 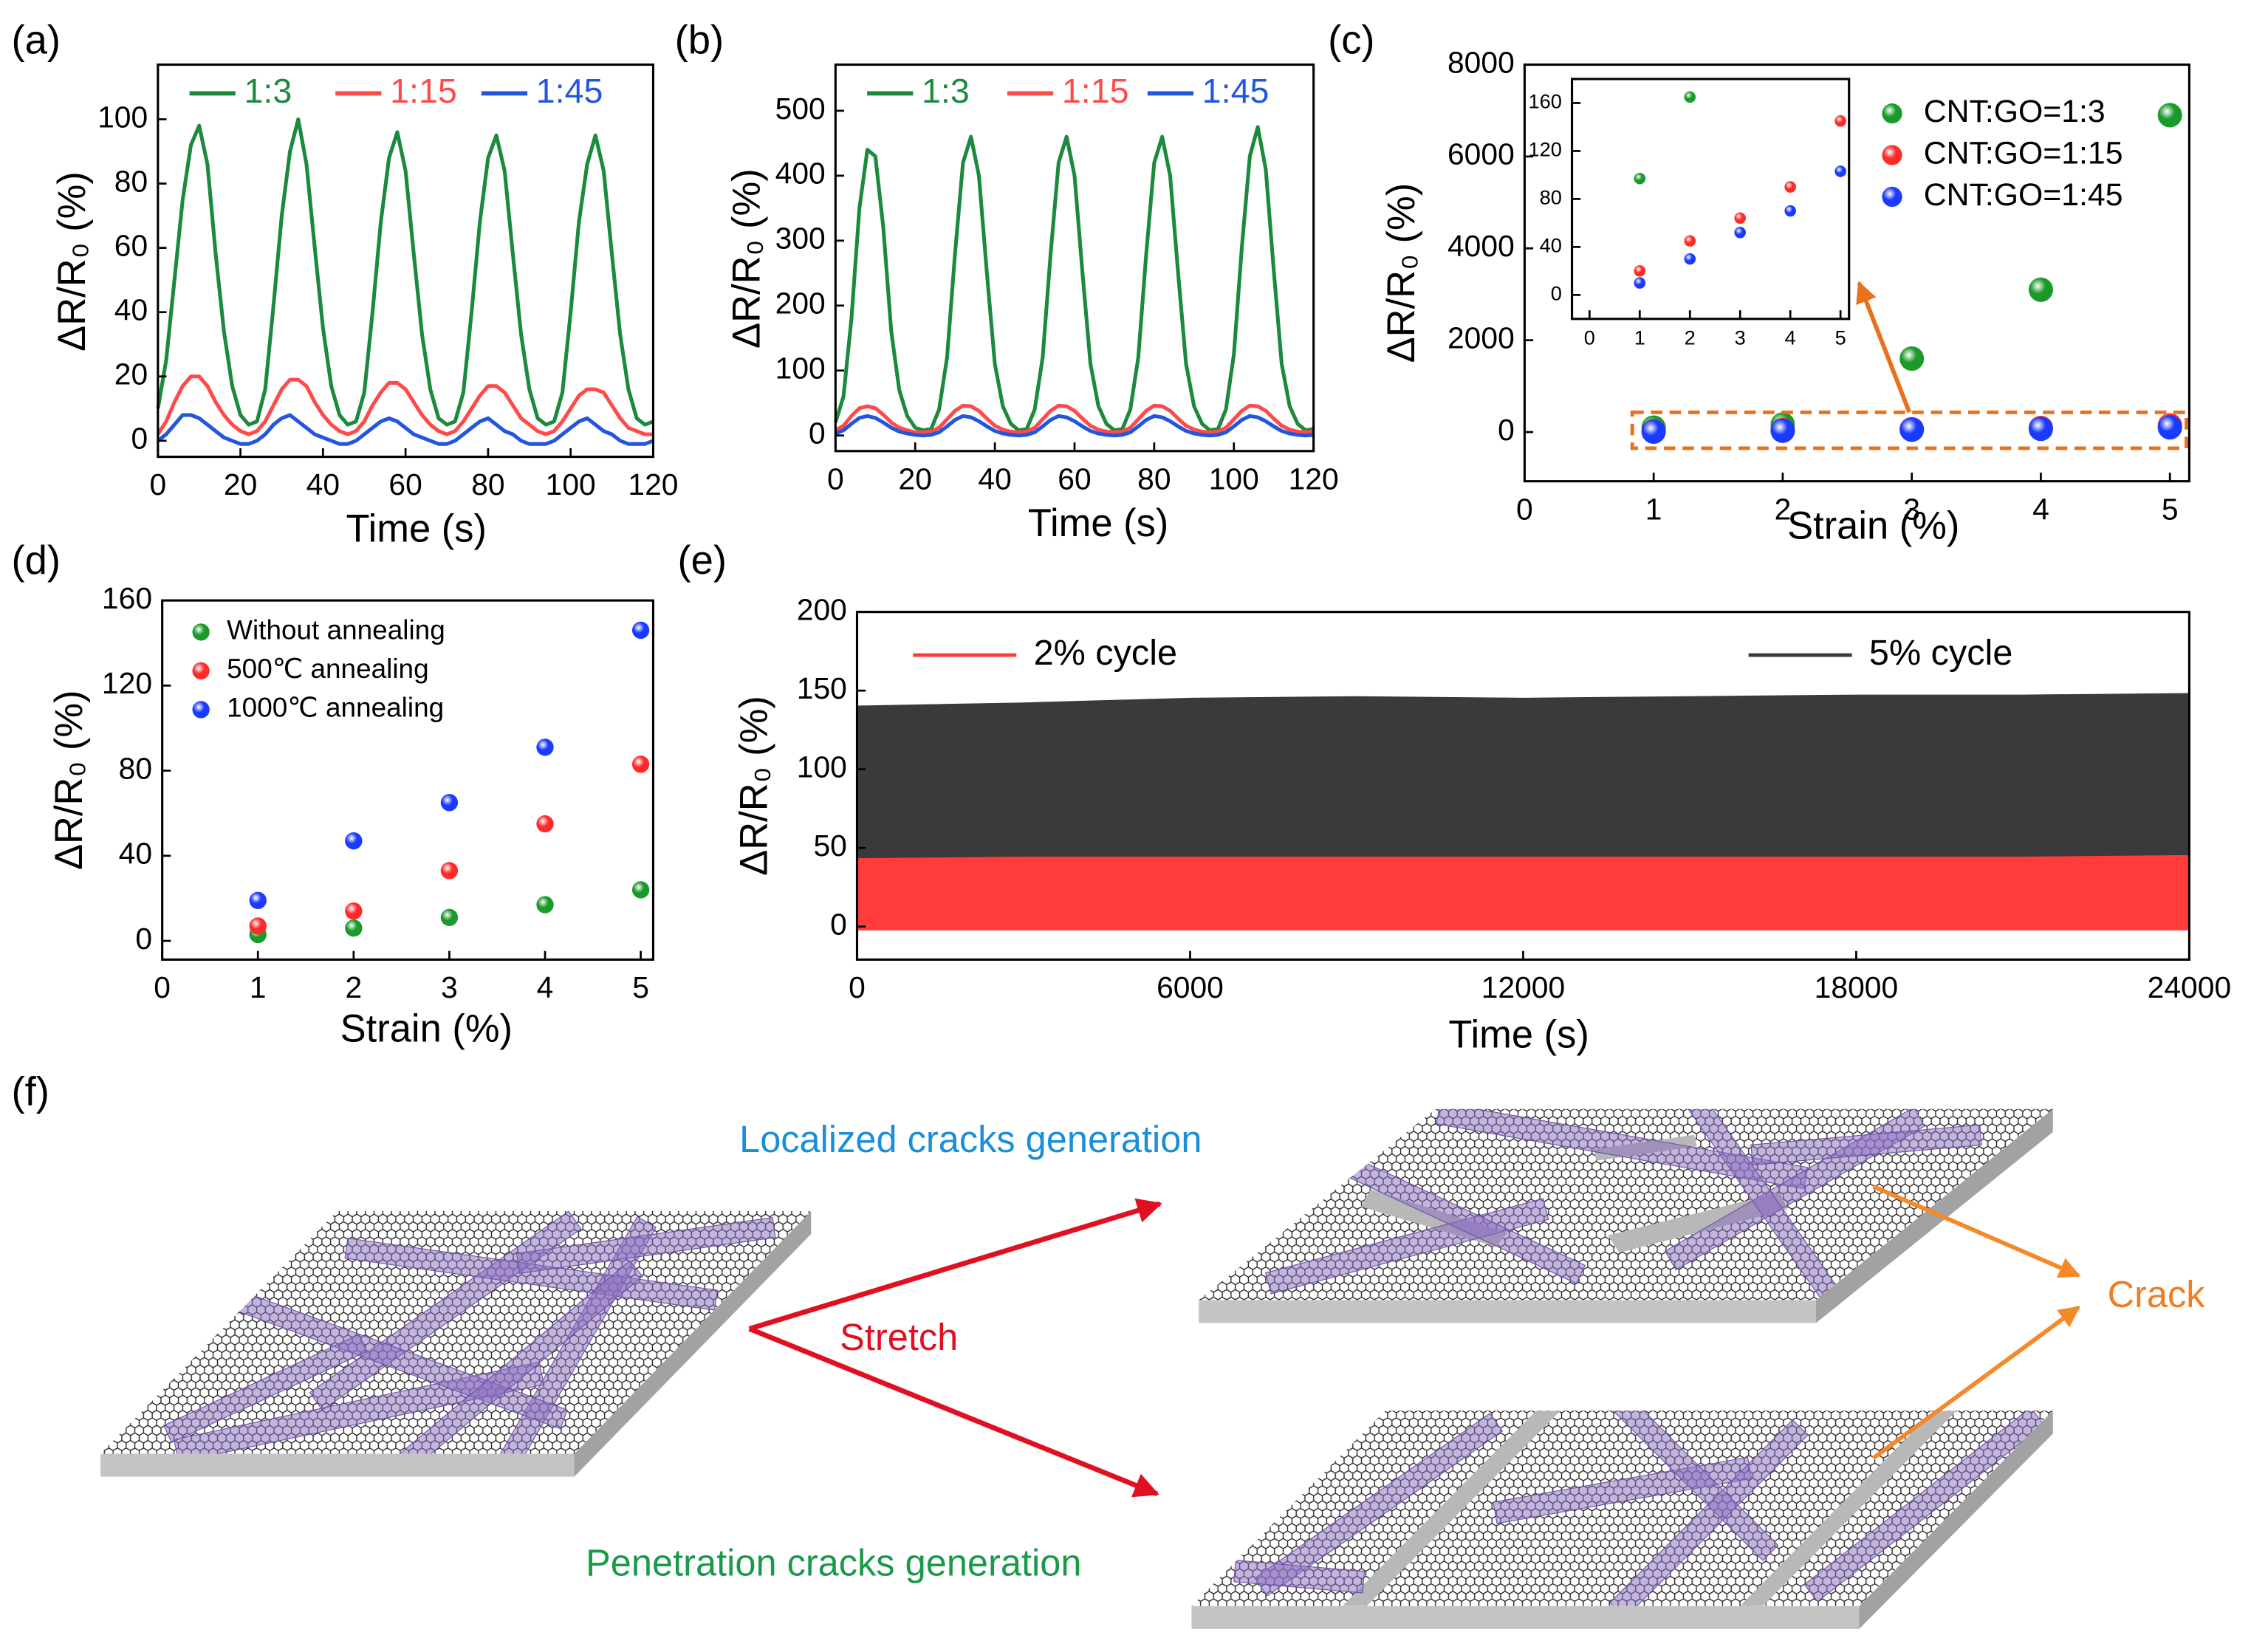 What do you see at coordinates (800, 174) in the screenshot?
I see `y-tick-label: 400` at bounding box center [800, 174].